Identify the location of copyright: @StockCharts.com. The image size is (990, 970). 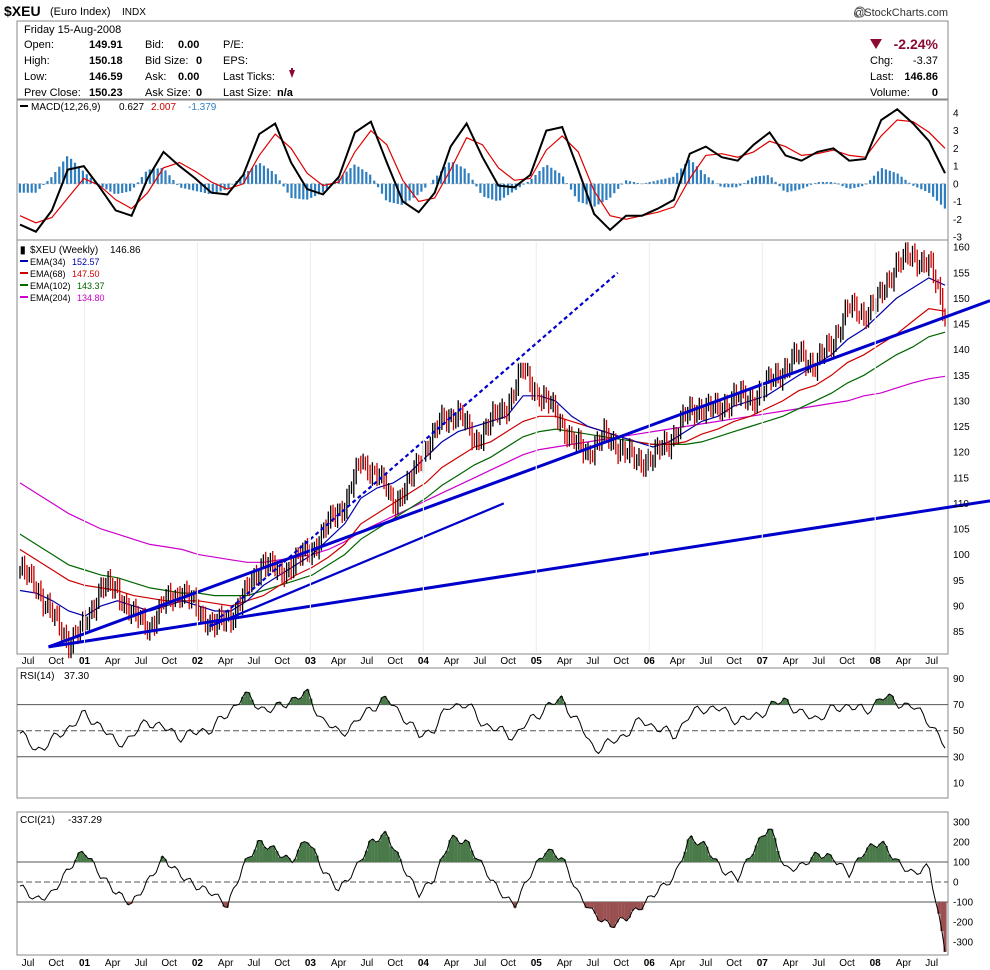
(900, 13).